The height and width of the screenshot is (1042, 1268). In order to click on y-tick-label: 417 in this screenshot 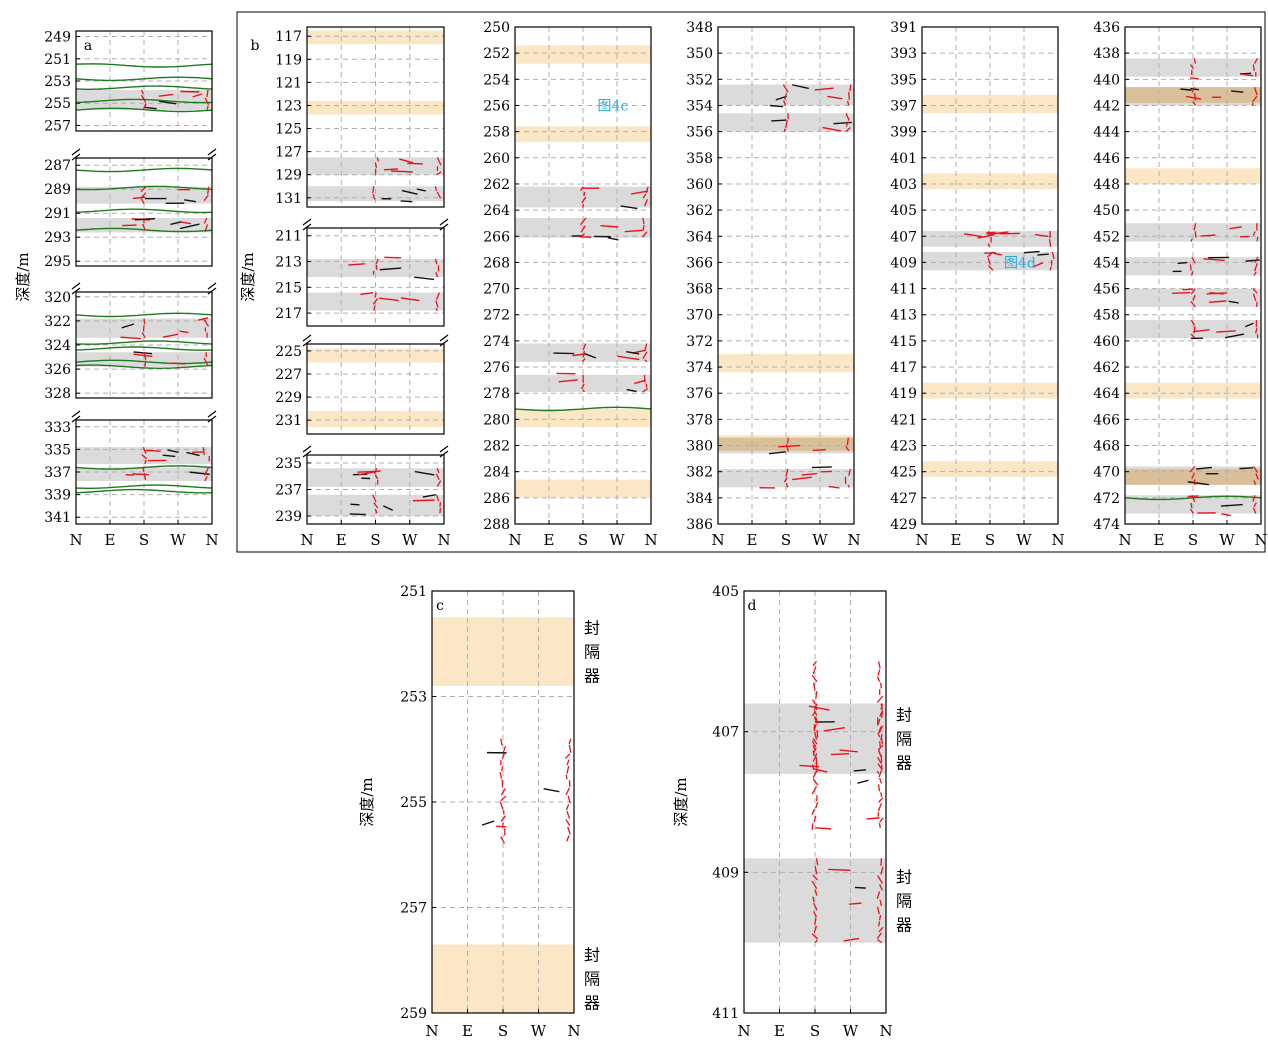, I will do `click(903, 368)`.